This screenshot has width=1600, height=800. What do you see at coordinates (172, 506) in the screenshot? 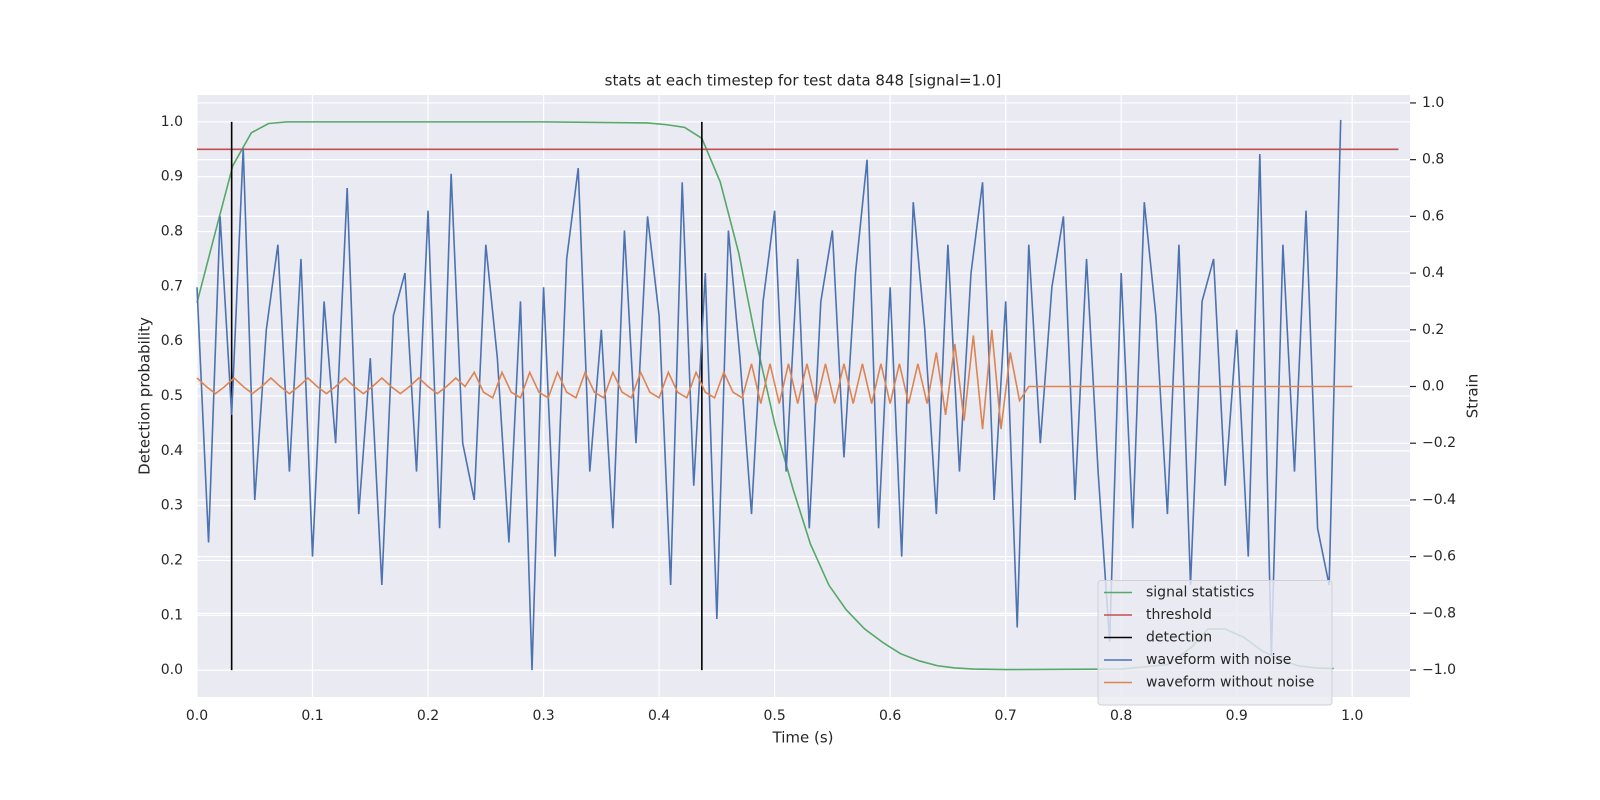
I see `y-tick-label: 0.3` at bounding box center [172, 506].